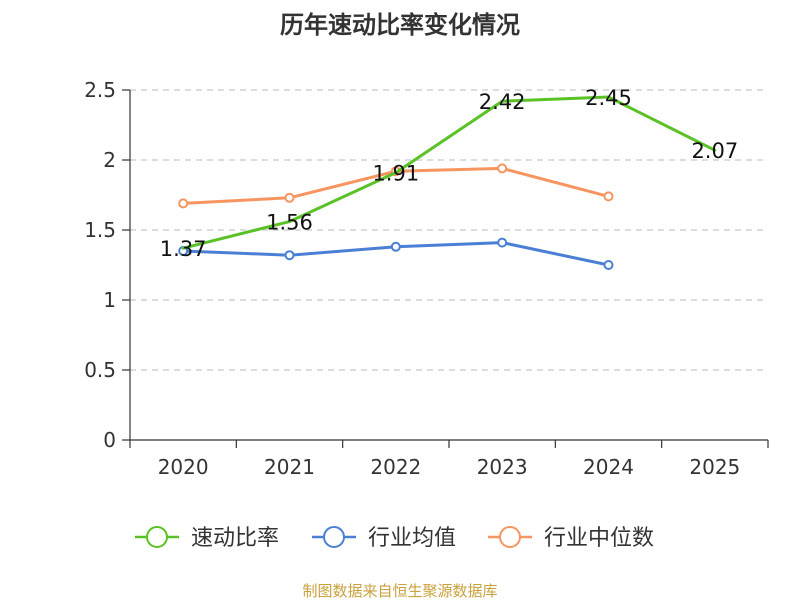 The height and width of the screenshot is (600, 800). I want to click on x-tick-label: 2023, so click(502, 467).